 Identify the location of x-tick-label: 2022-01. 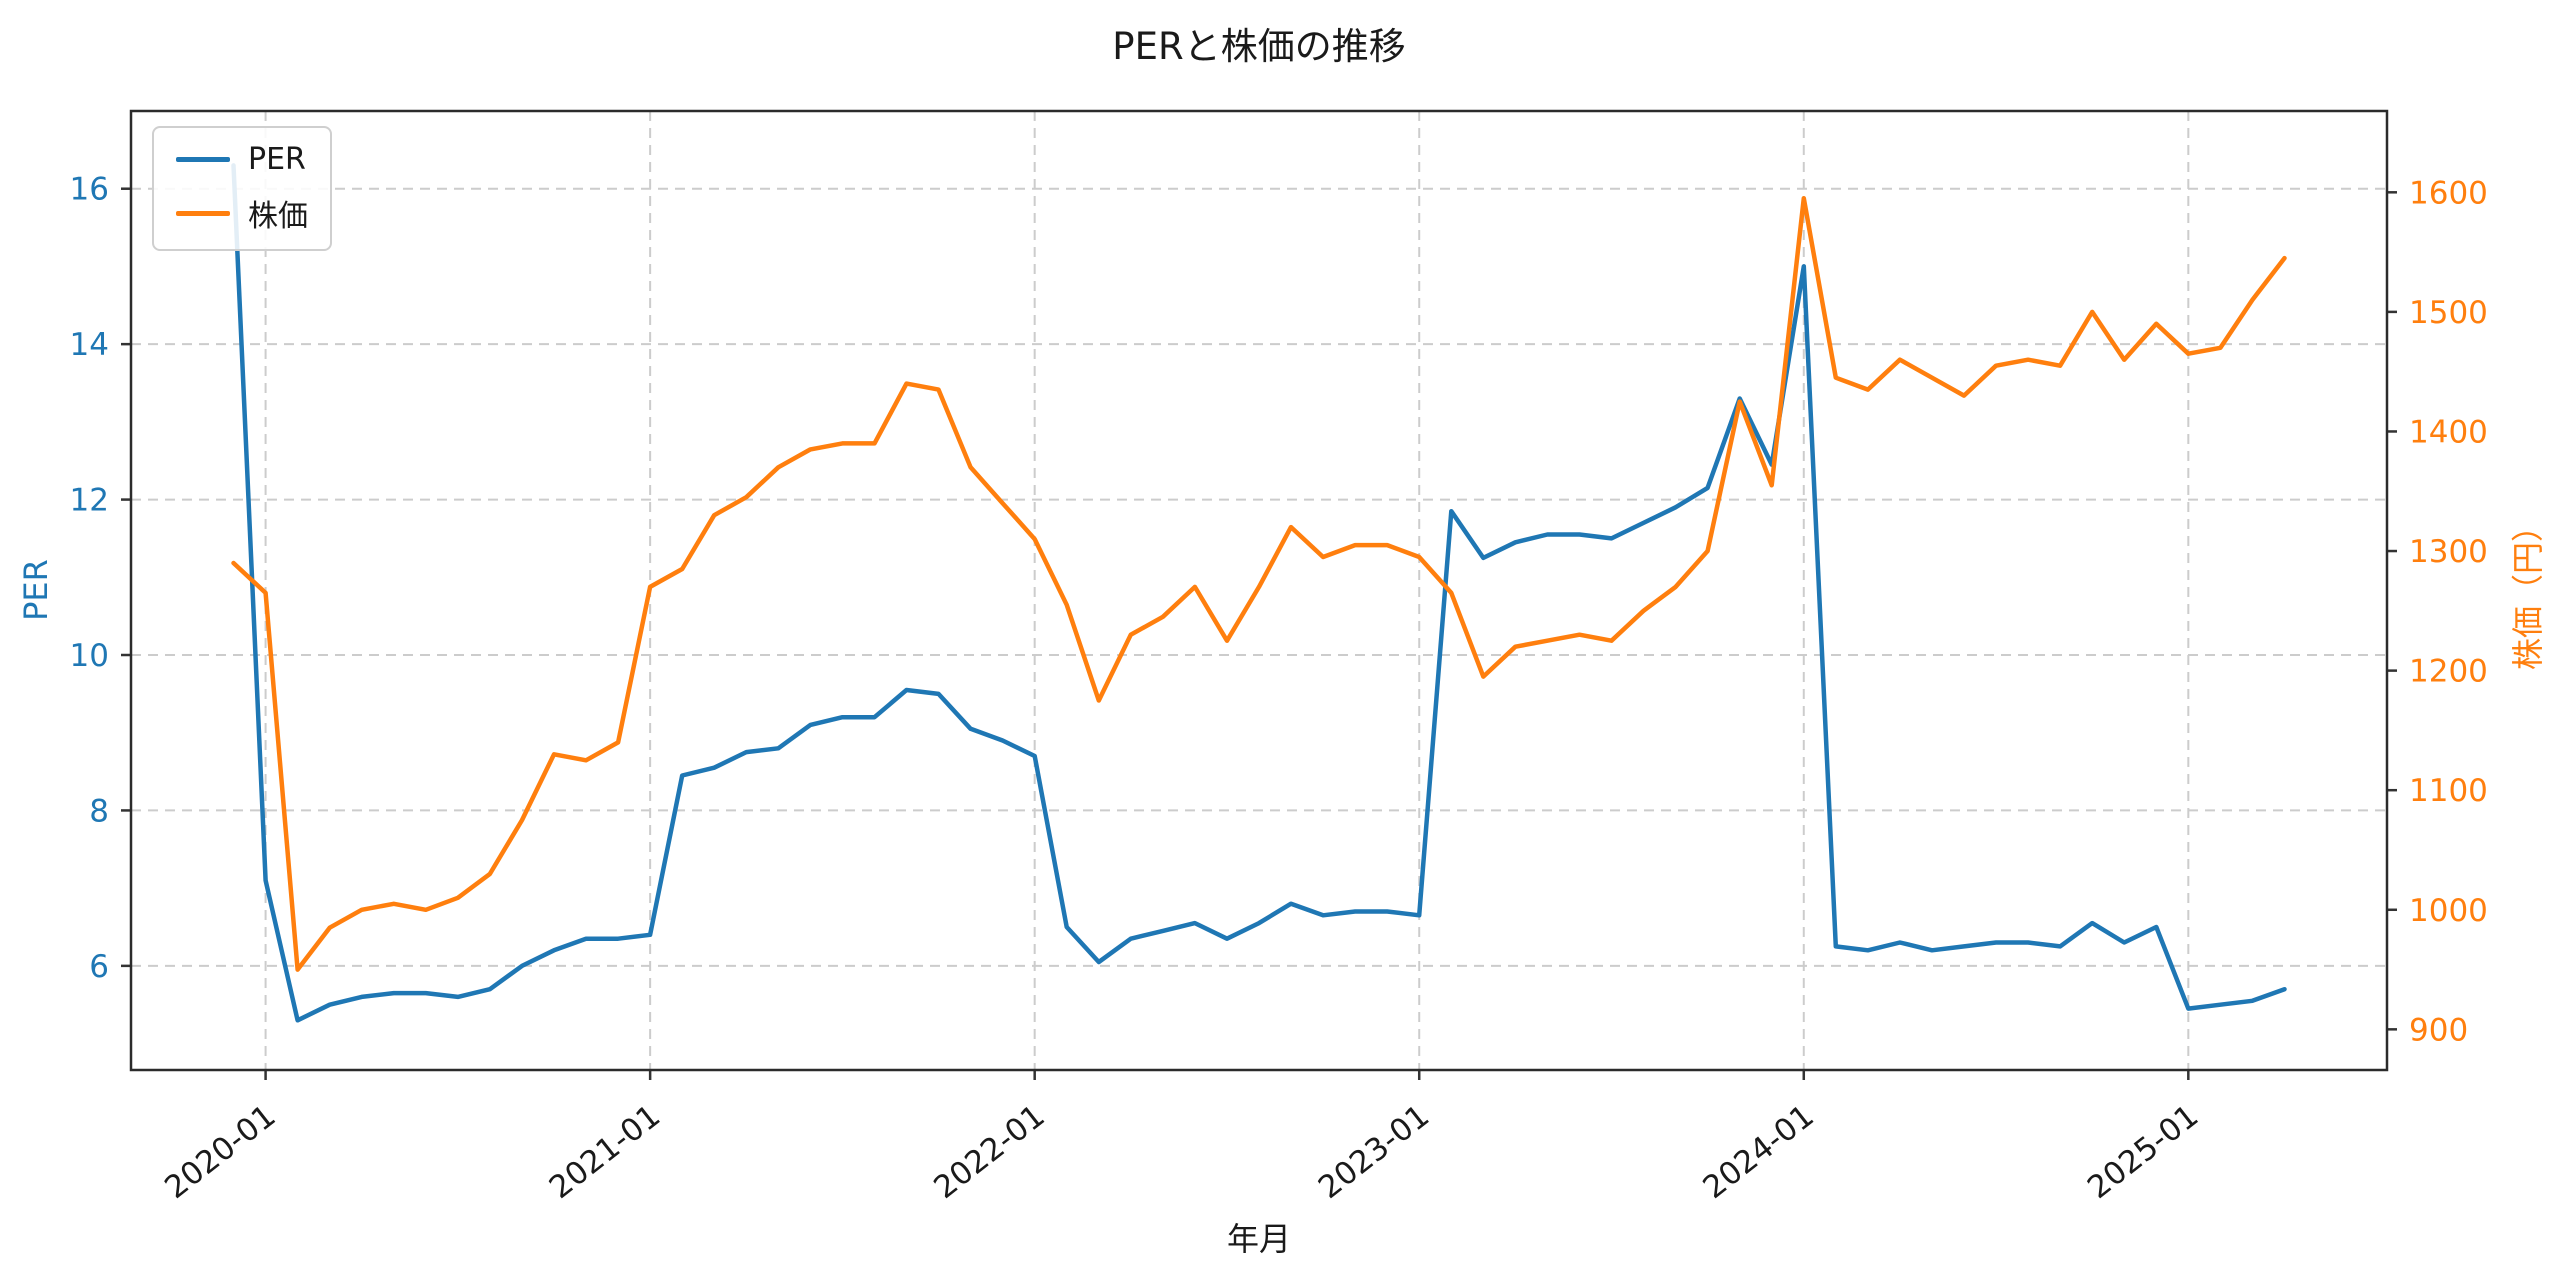
(989, 1152).